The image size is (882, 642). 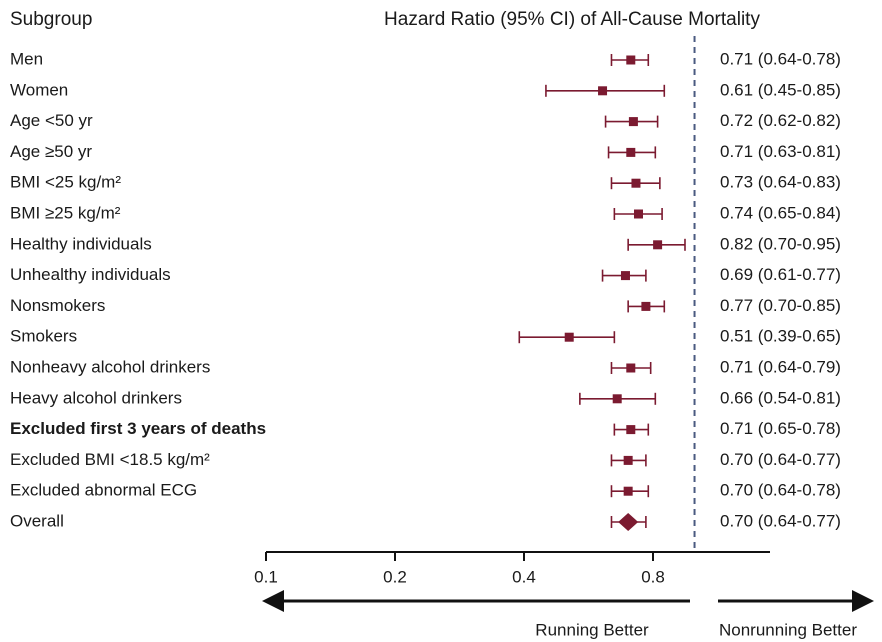 What do you see at coordinates (51, 120) in the screenshot?
I see `row-name: Age <50 yr` at bounding box center [51, 120].